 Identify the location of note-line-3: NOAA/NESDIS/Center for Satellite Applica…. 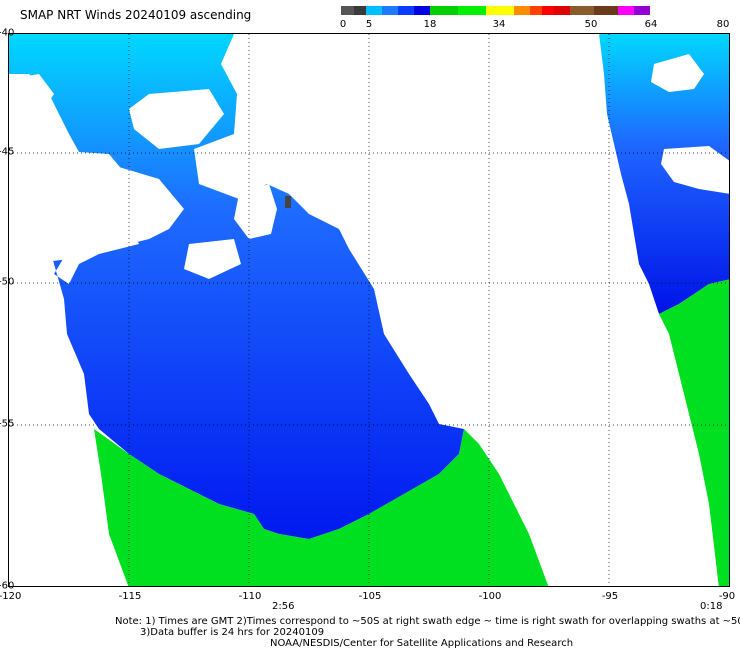
(422, 643).